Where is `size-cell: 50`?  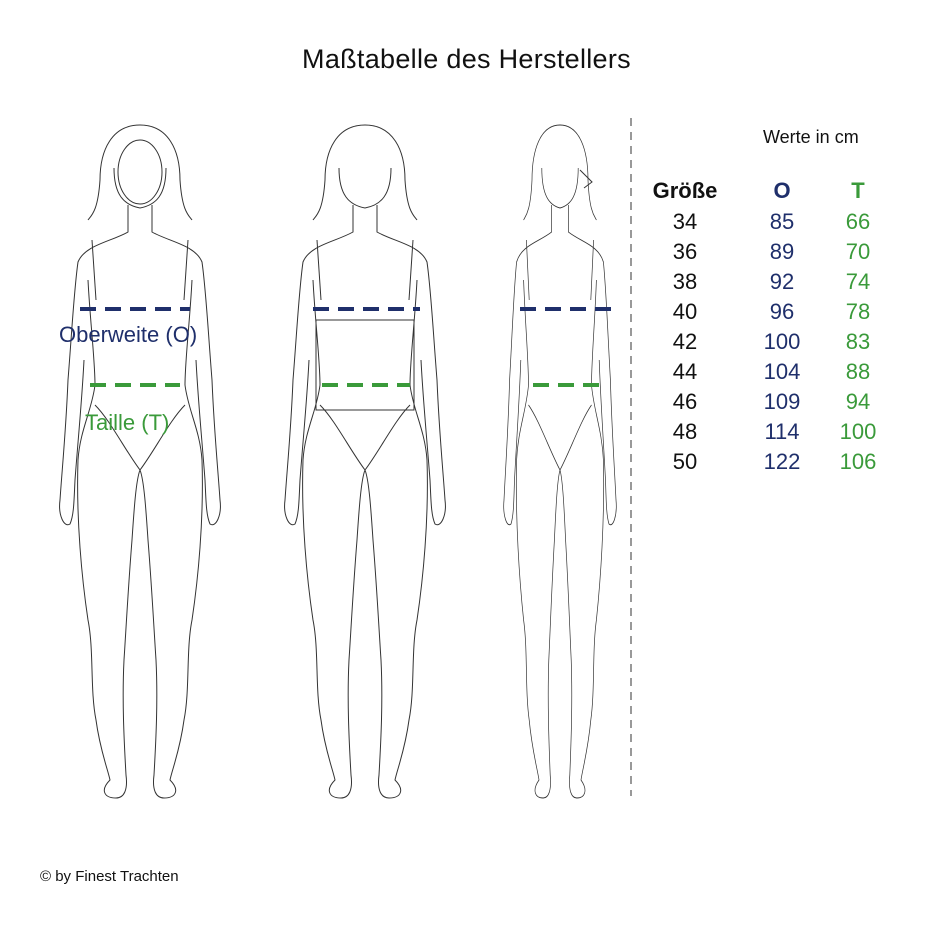 size-cell: 50 is located at coordinates (685, 461).